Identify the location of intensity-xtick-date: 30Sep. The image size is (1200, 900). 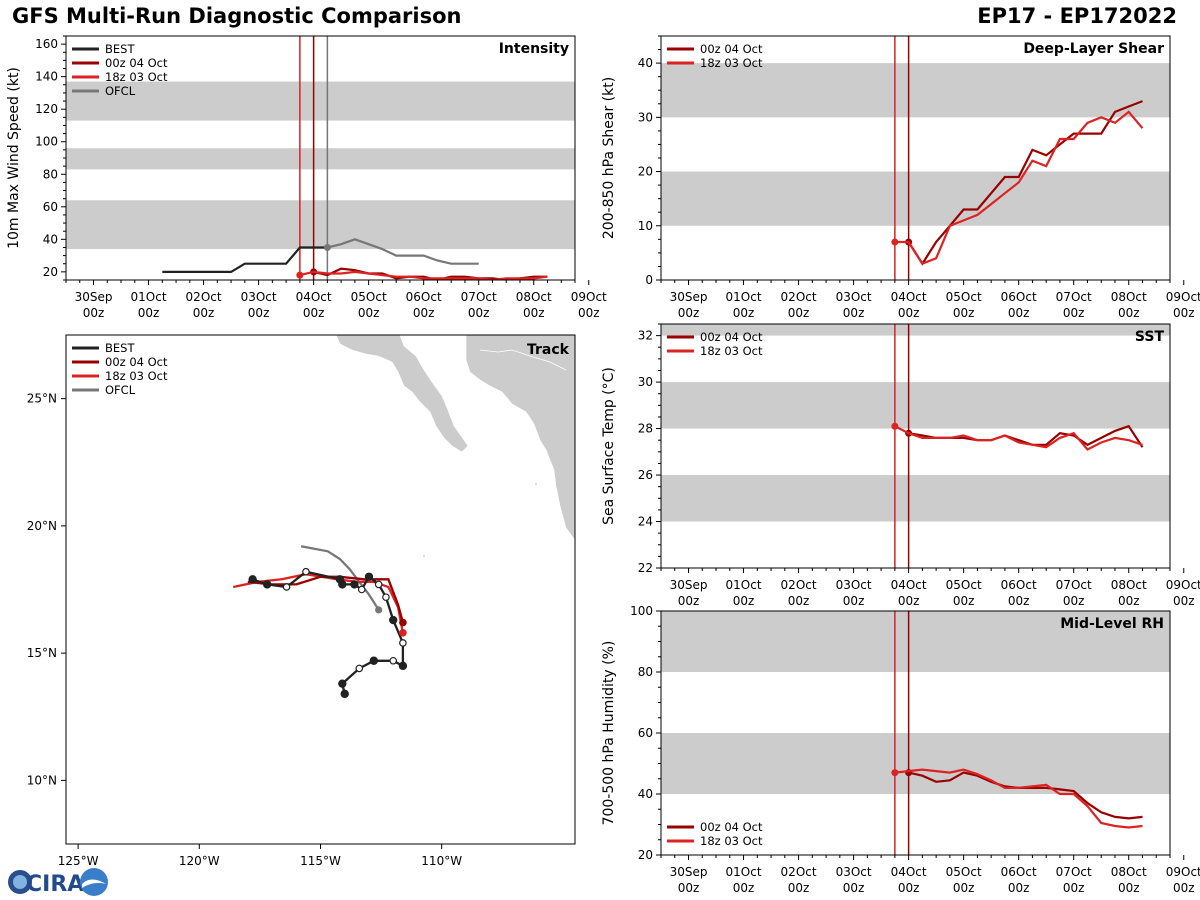
(94, 297).